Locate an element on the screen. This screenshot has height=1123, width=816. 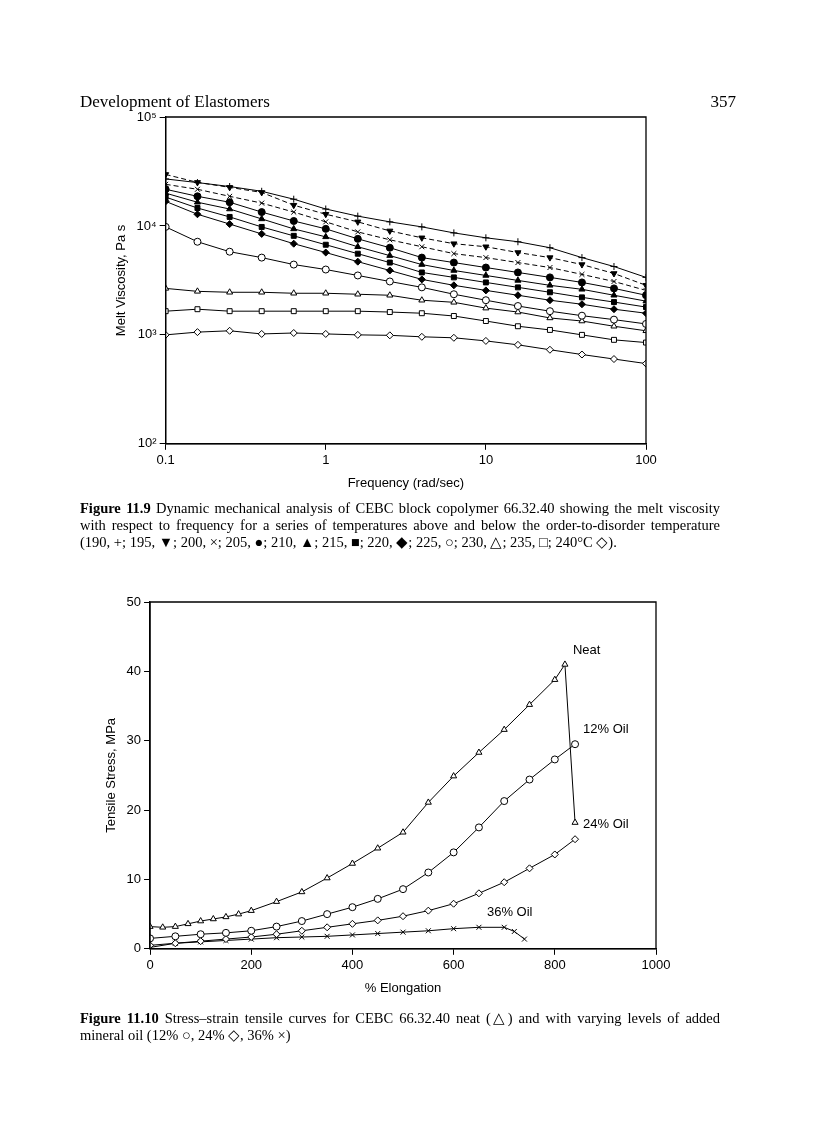
y-axis-title: Tensile Stress, MPa is located at coordinates (111, 775).